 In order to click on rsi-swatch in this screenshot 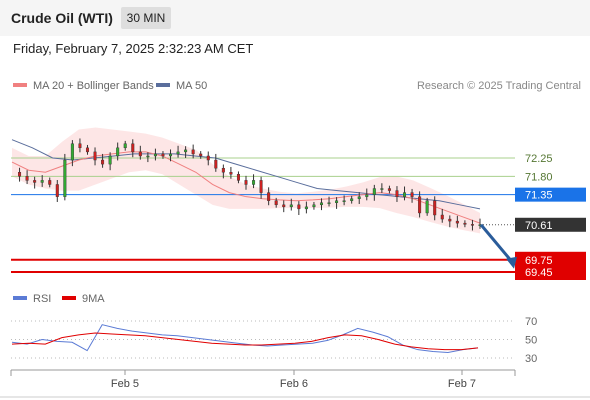, I will do `click(20, 298)`.